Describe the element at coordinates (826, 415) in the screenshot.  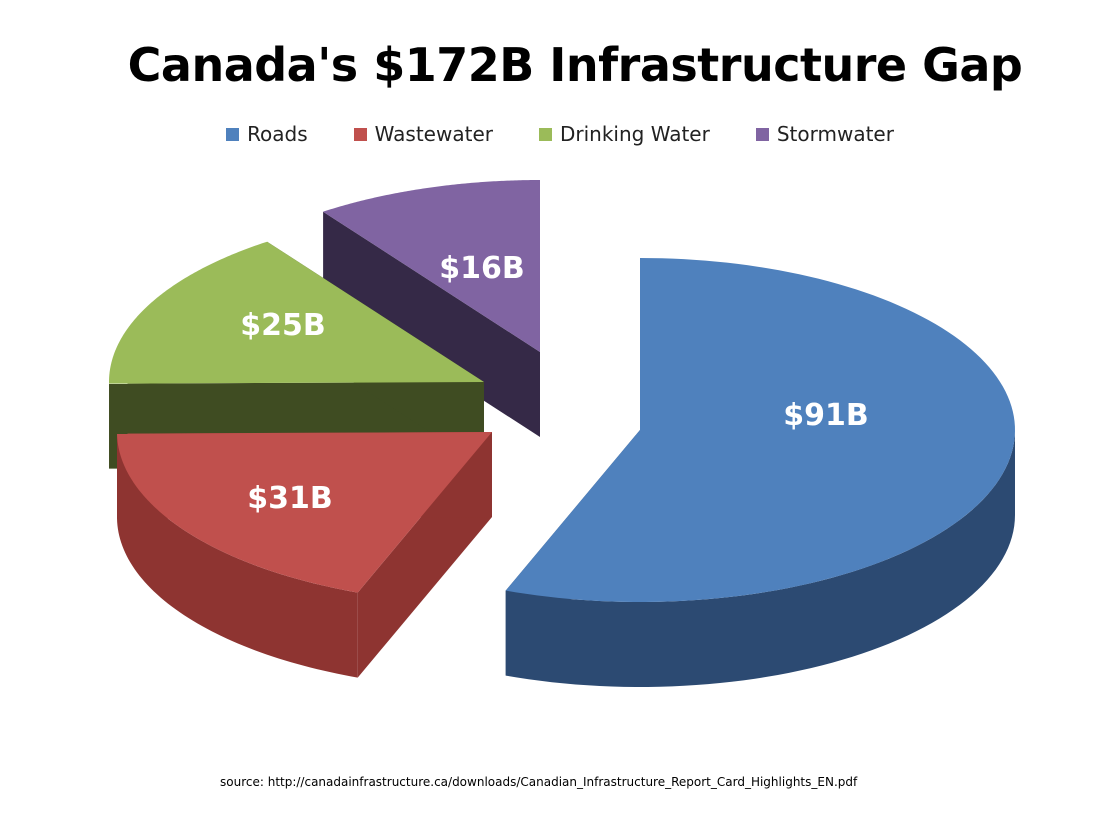
I see `data-label-roads: $91B` at that location.